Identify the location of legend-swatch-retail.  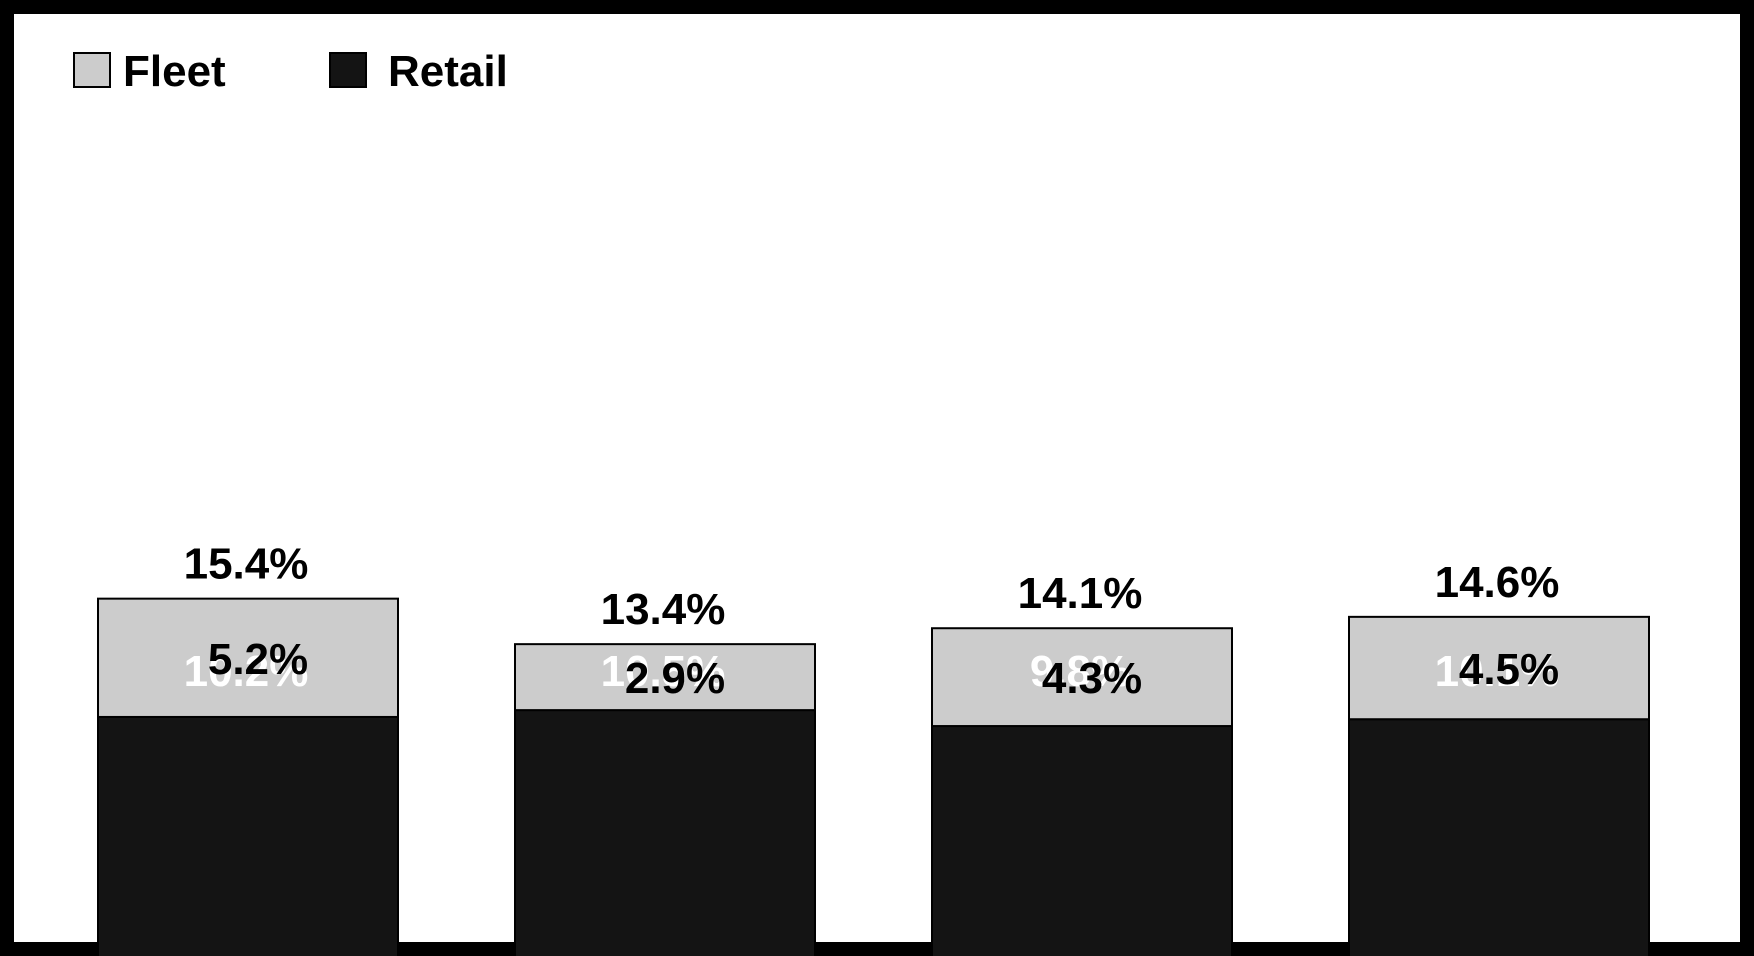
(348, 70).